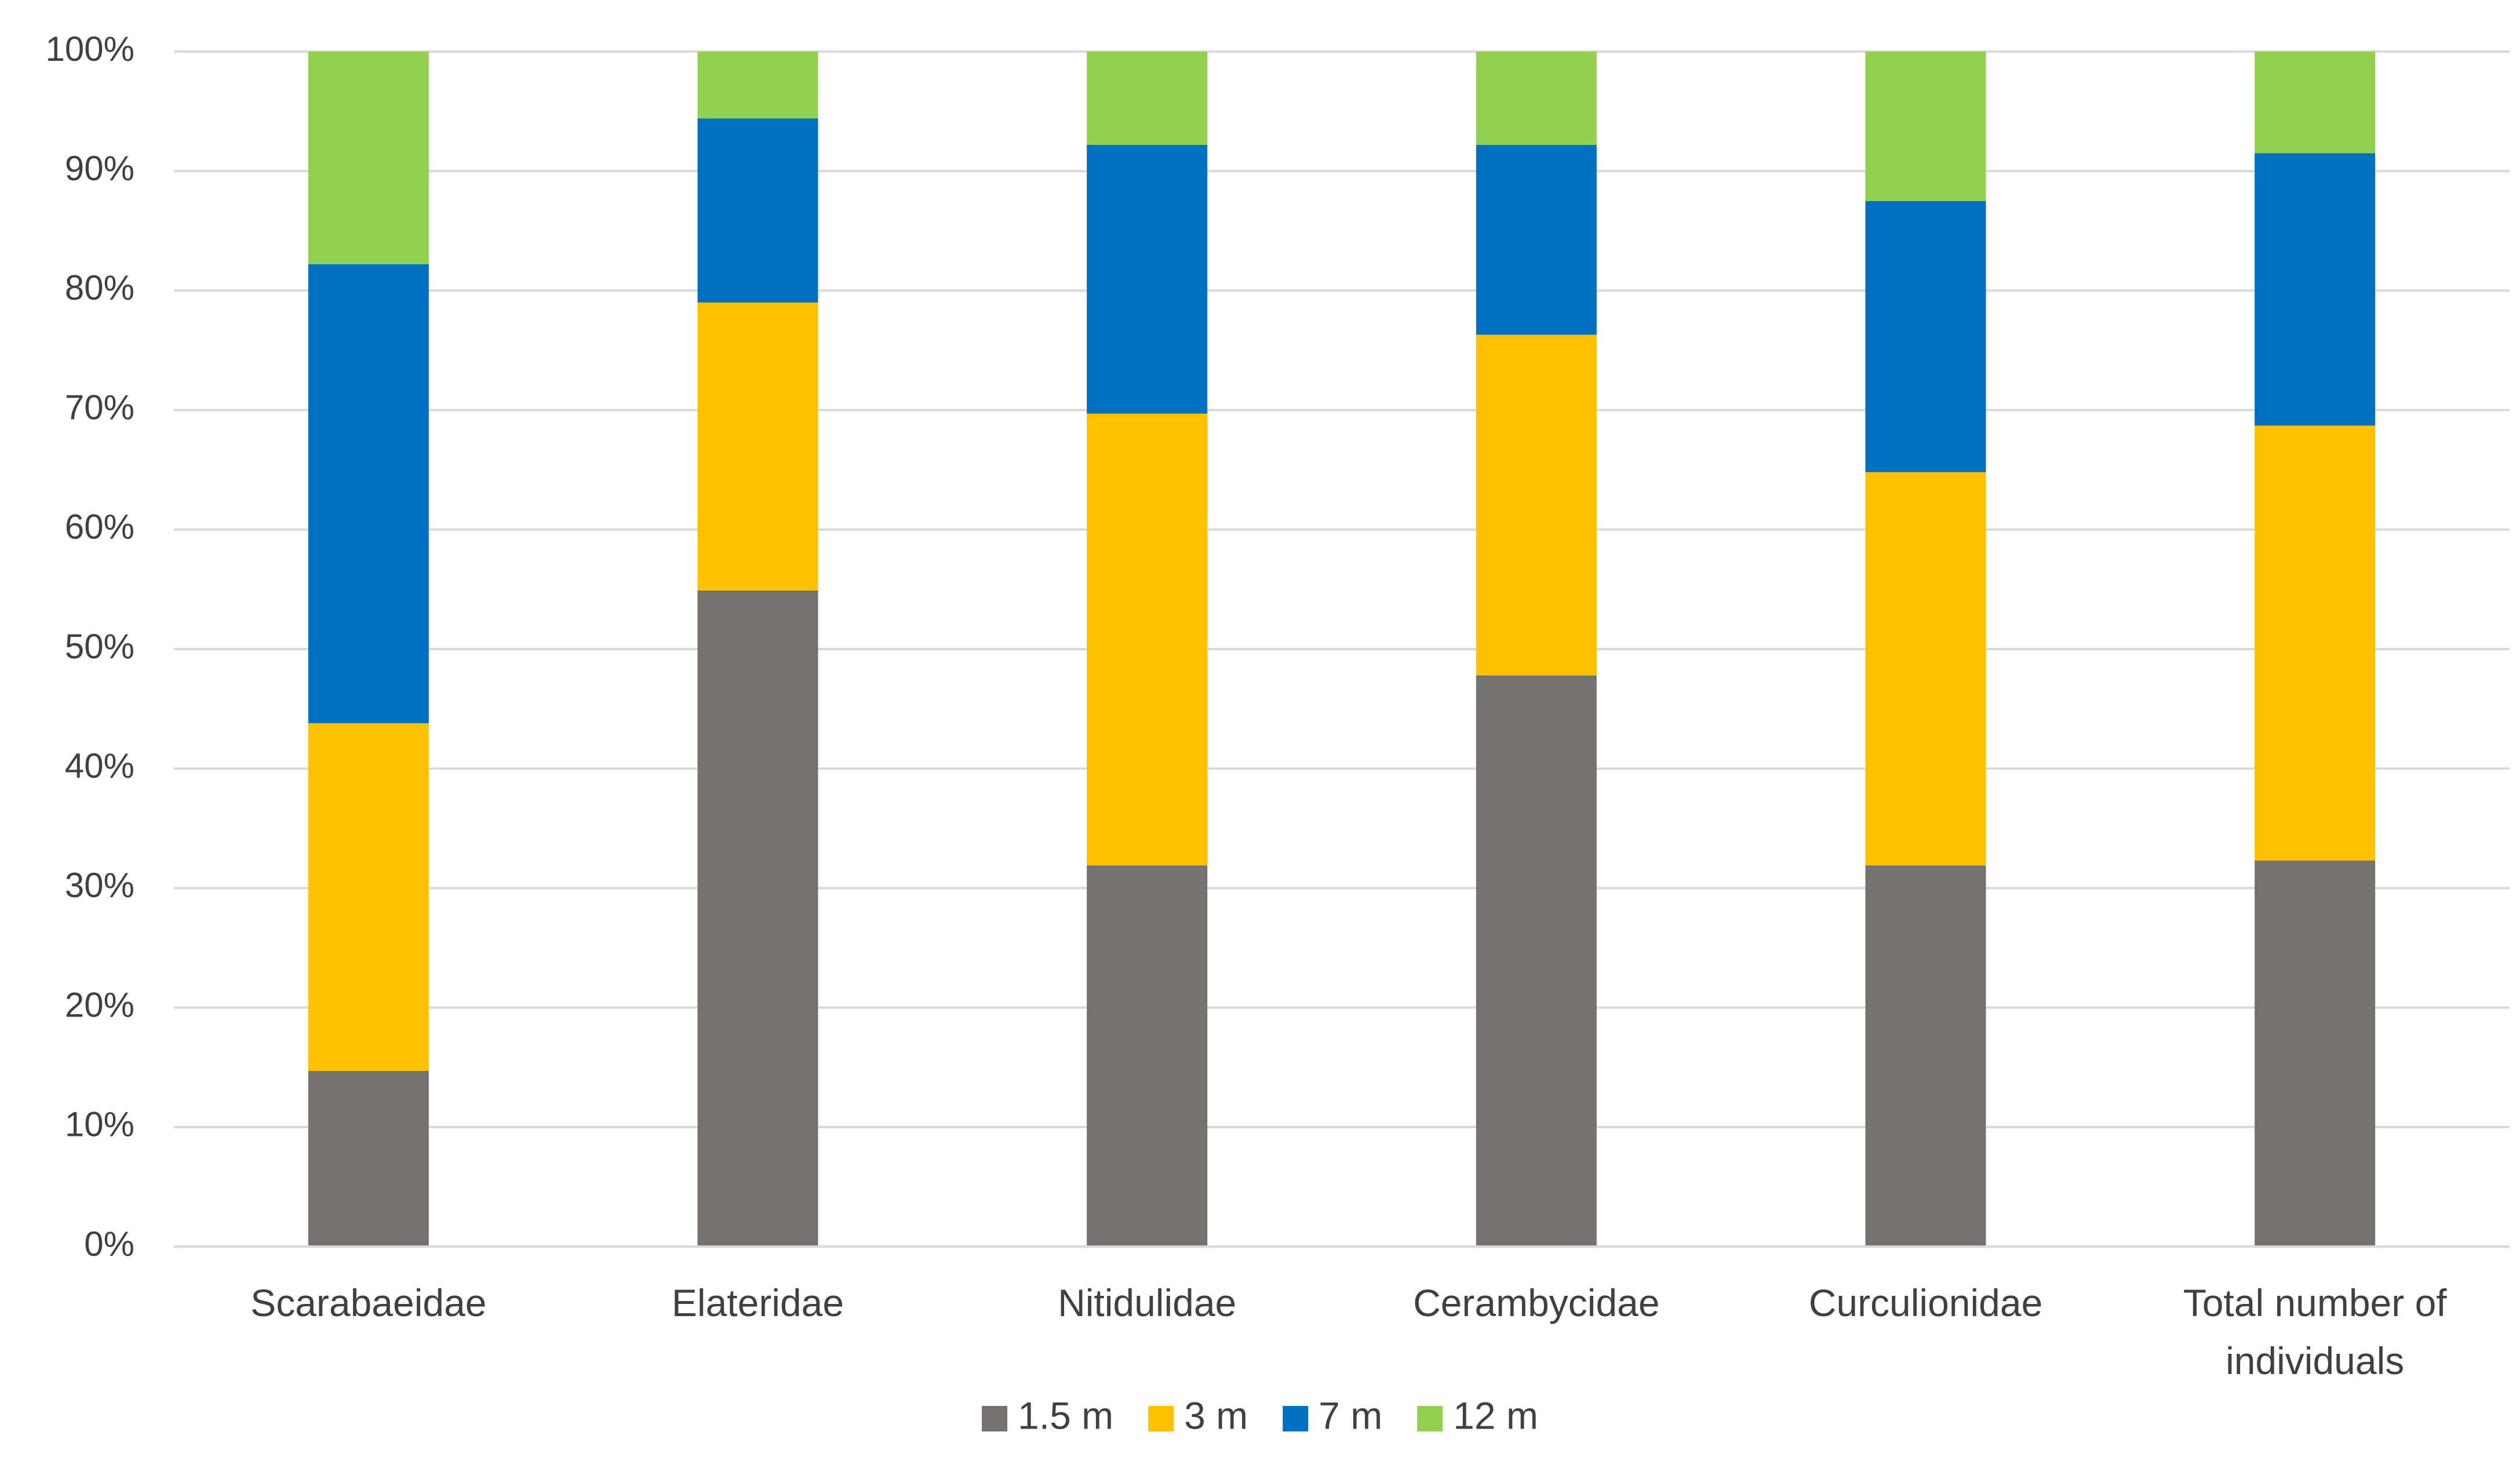 This screenshot has height=1461, width=2520. I want to click on x-category-label: Elateridae, so click(758, 1302).